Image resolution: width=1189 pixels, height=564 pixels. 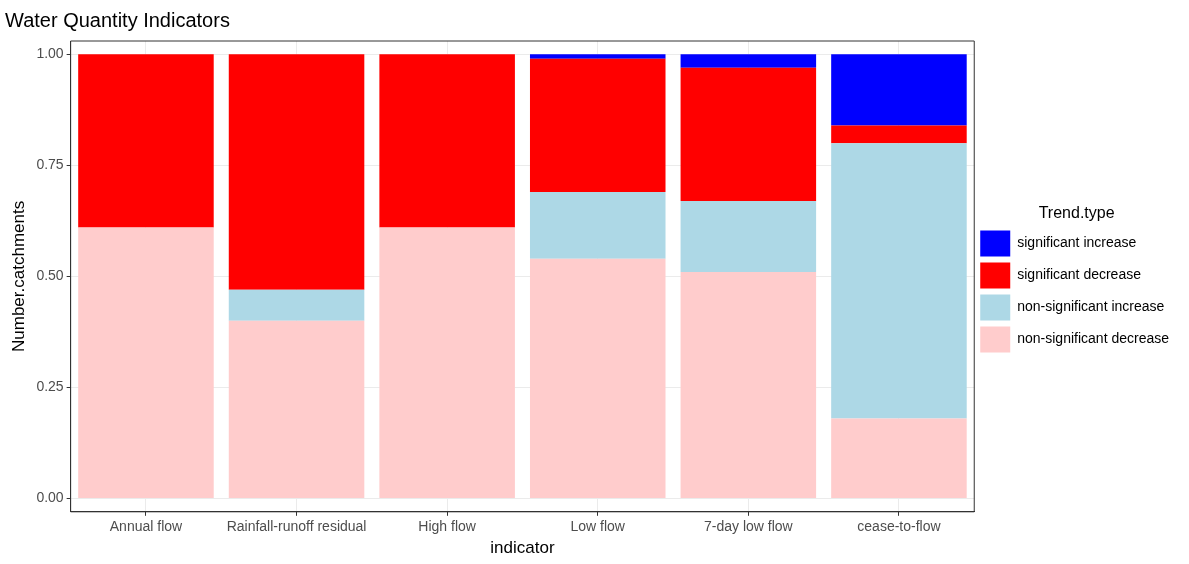 What do you see at coordinates (748, 526) in the screenshot?
I see `x-tick-label: 7-day low flow` at bounding box center [748, 526].